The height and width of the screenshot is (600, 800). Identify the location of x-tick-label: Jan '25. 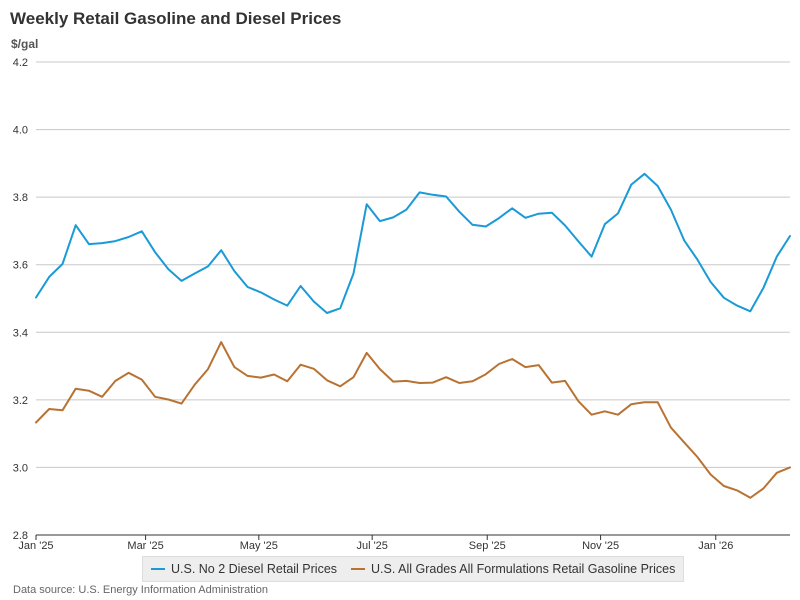
(35, 546).